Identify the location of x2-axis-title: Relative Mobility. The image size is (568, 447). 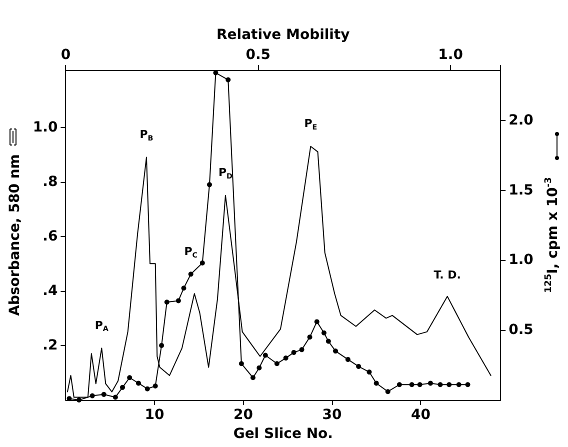
(283, 35).